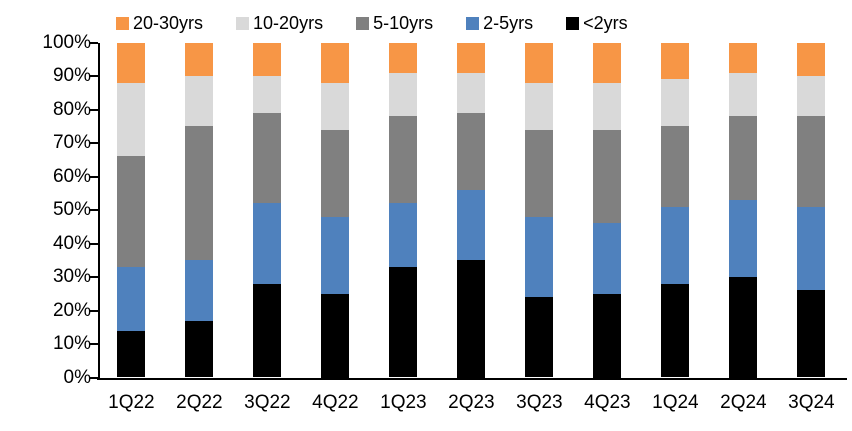 The width and height of the screenshot is (852, 431). What do you see at coordinates (71, 109) in the screenshot?
I see `y-axis-tick-label: 80%` at bounding box center [71, 109].